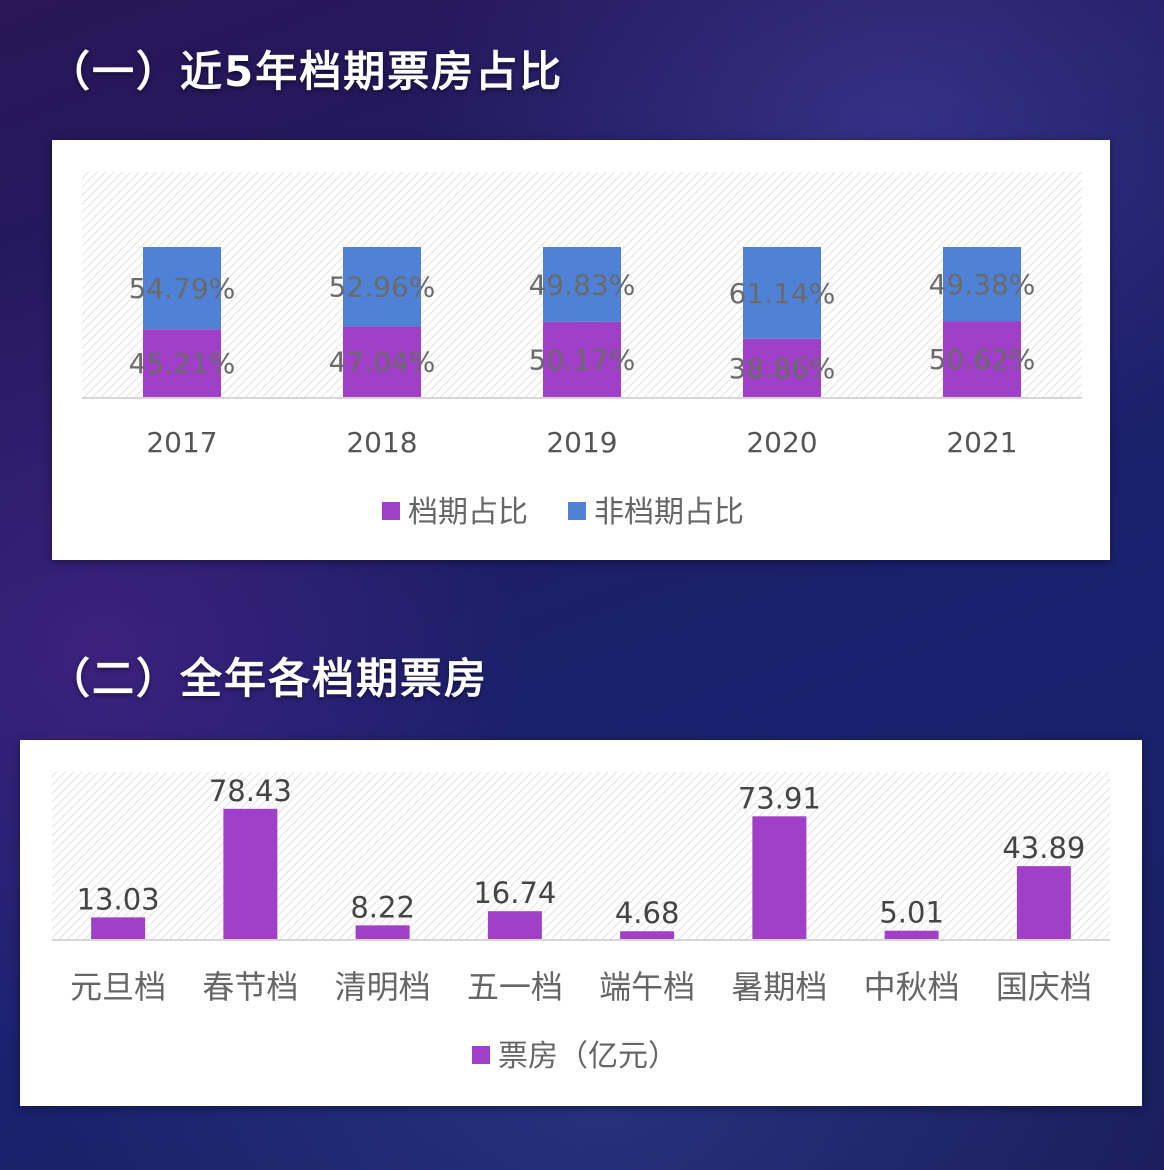 The width and height of the screenshot is (1164, 1170). What do you see at coordinates (779, 987) in the screenshot?
I see `chart2-x-tick-label: 暑期档` at bounding box center [779, 987].